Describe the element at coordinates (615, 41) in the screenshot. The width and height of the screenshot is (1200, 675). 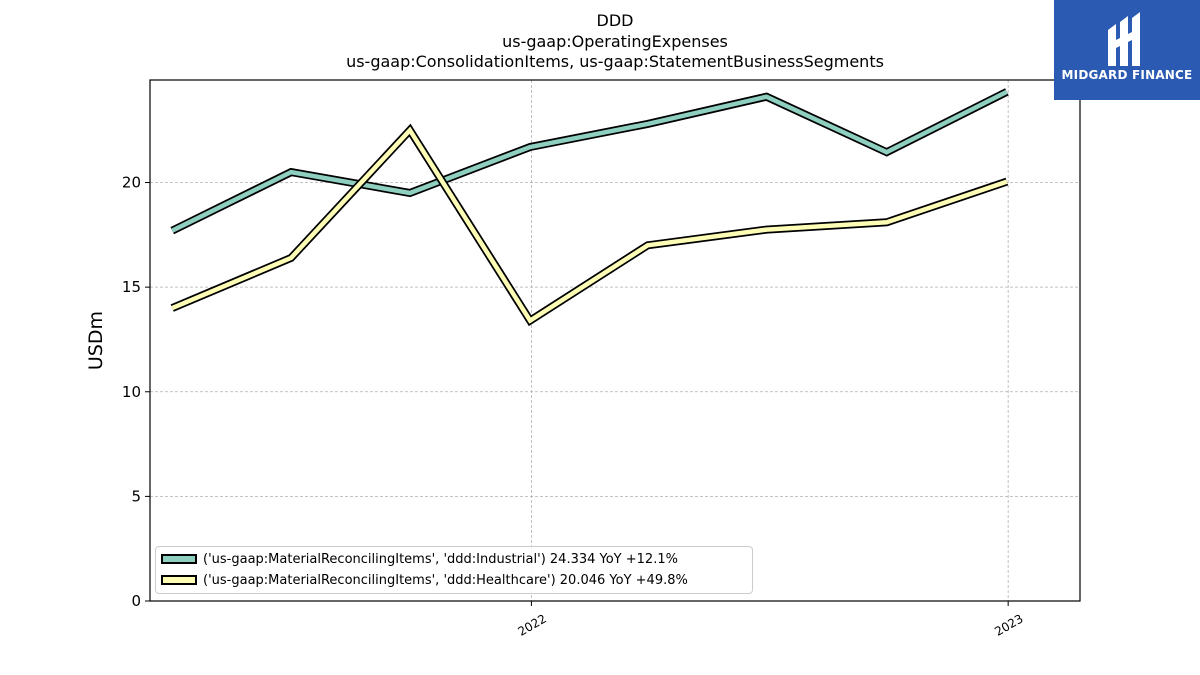
I see `chart-subtitle-metric: us-gaap:OperatingExpenses` at that location.